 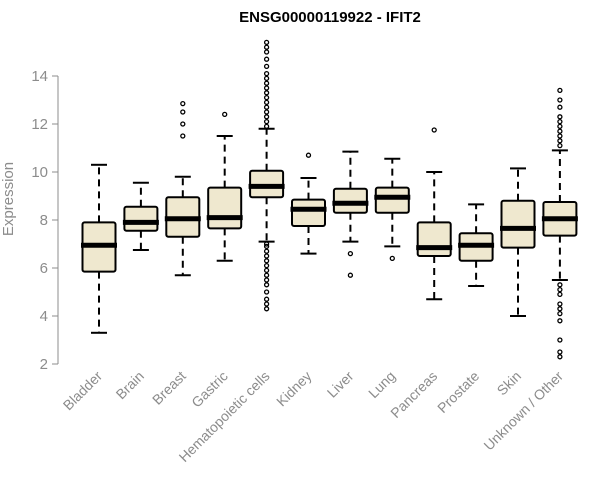 I want to click on chart-title: ENSG00000119922 - IFIT2, so click(x=330, y=17).